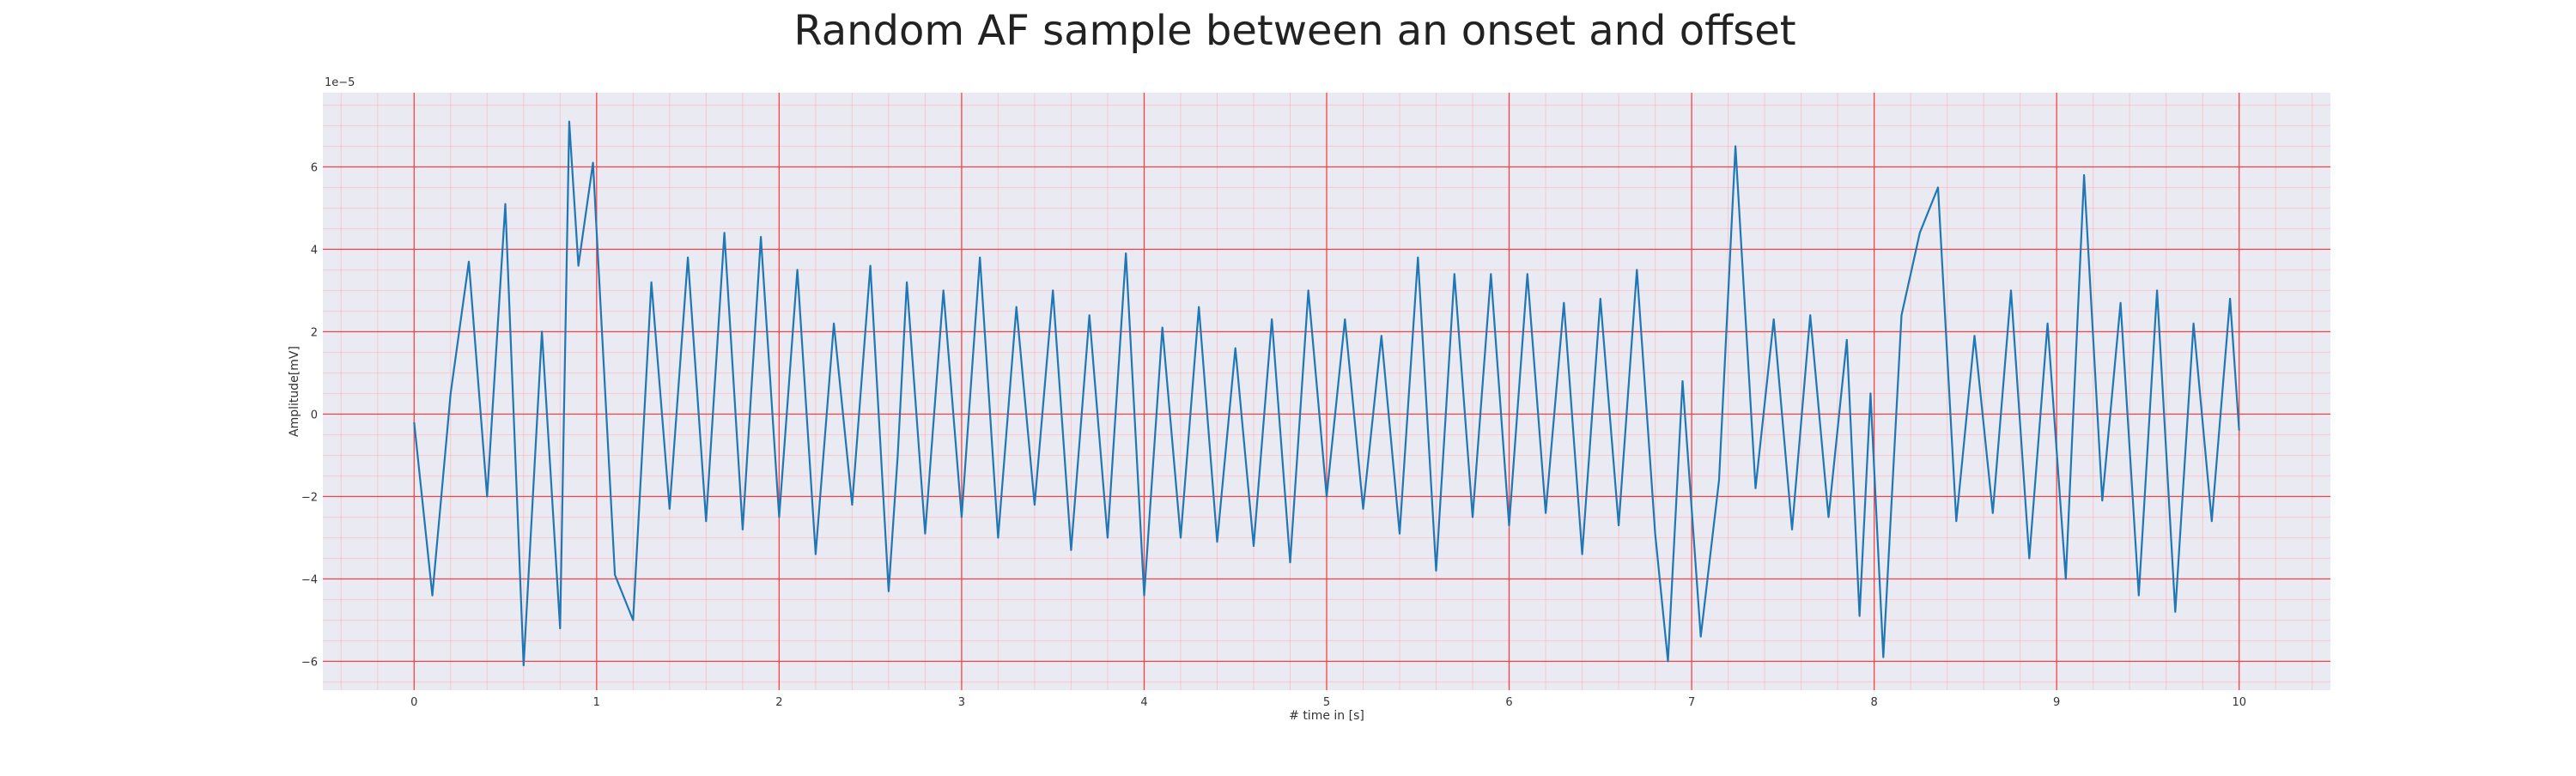 The image size is (2576, 776). I want to click on x-axis-label: # time in [s], so click(1327, 716).